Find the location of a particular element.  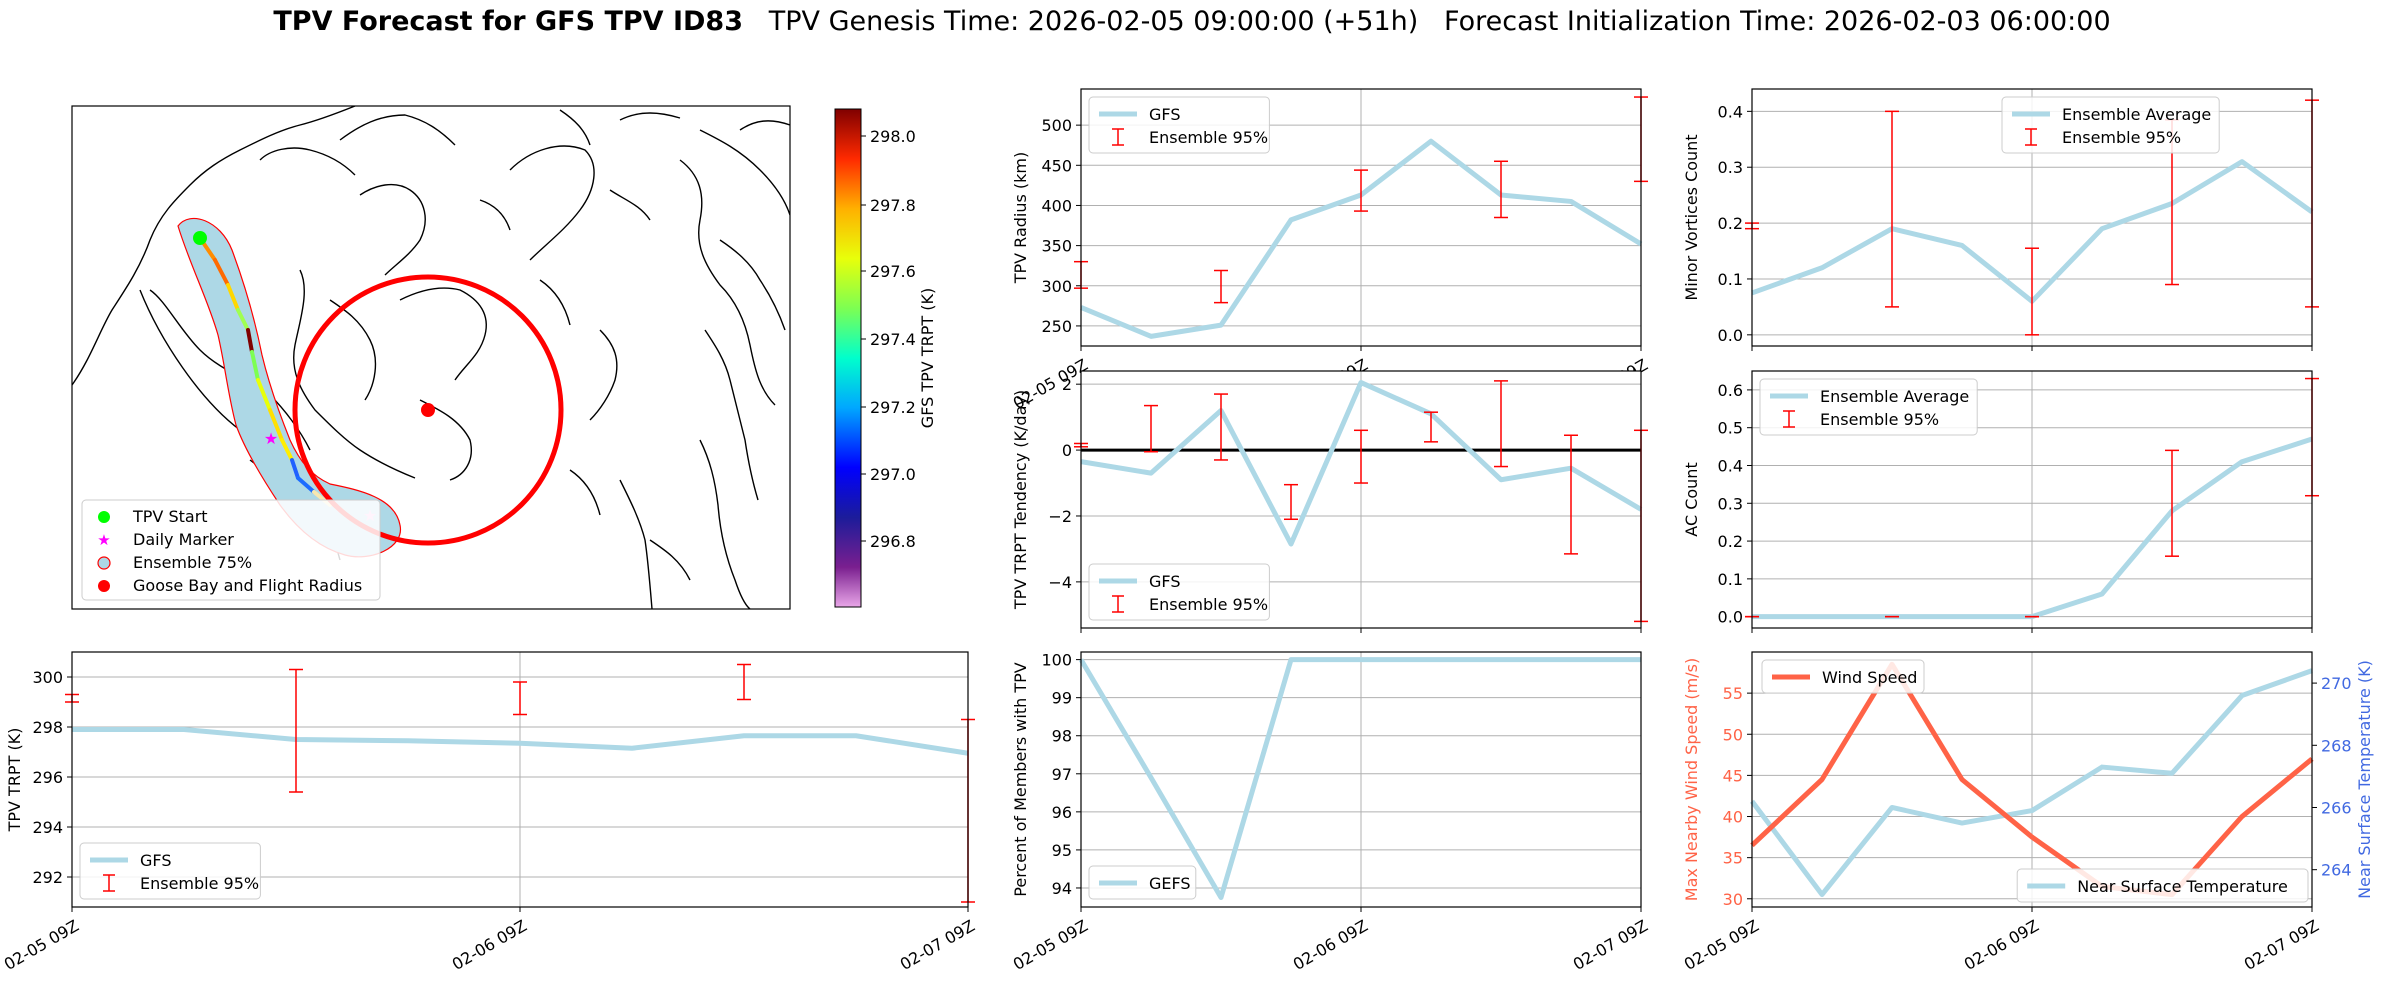

x-tick-label: 02-06 09Z is located at coordinates (2001, 945).